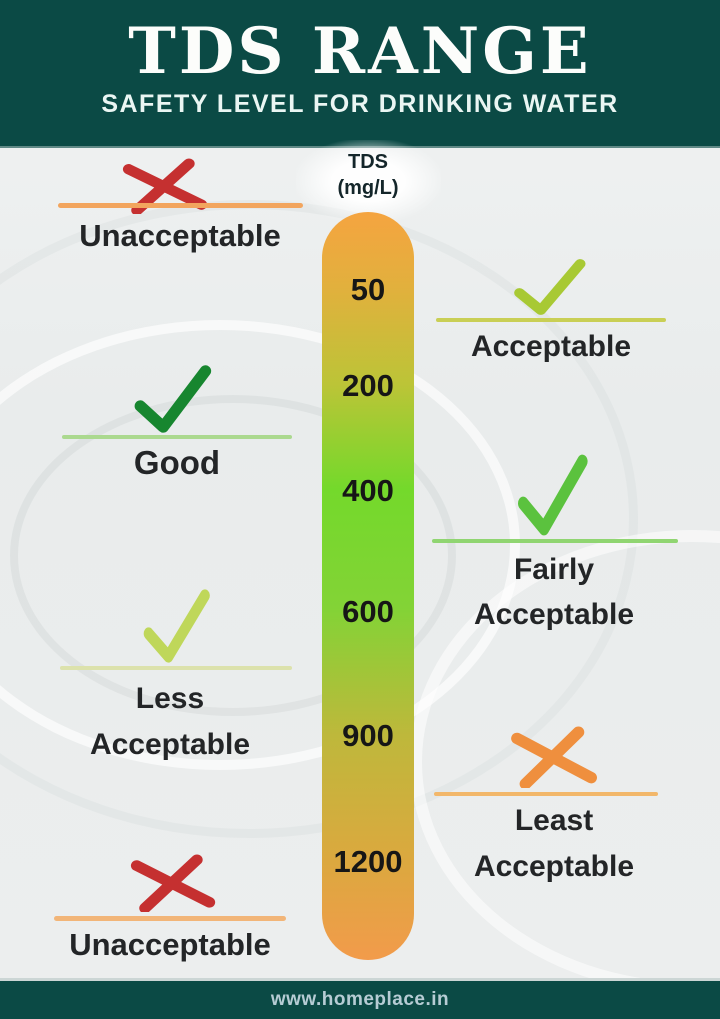 This screenshot has width=720, height=1019. Describe the element at coordinates (170, 698) in the screenshot. I see `annotation-text: Less` at that location.